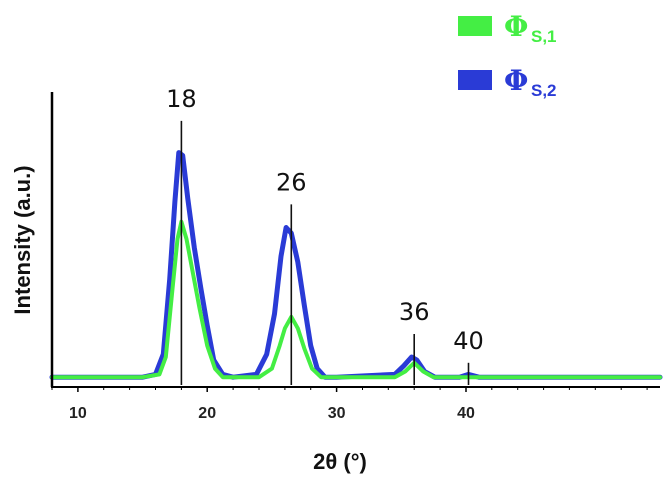 The width and height of the screenshot is (667, 479). What do you see at coordinates (340, 461) in the screenshot?
I see `x-axis-title: 2θ (°)` at bounding box center [340, 461].